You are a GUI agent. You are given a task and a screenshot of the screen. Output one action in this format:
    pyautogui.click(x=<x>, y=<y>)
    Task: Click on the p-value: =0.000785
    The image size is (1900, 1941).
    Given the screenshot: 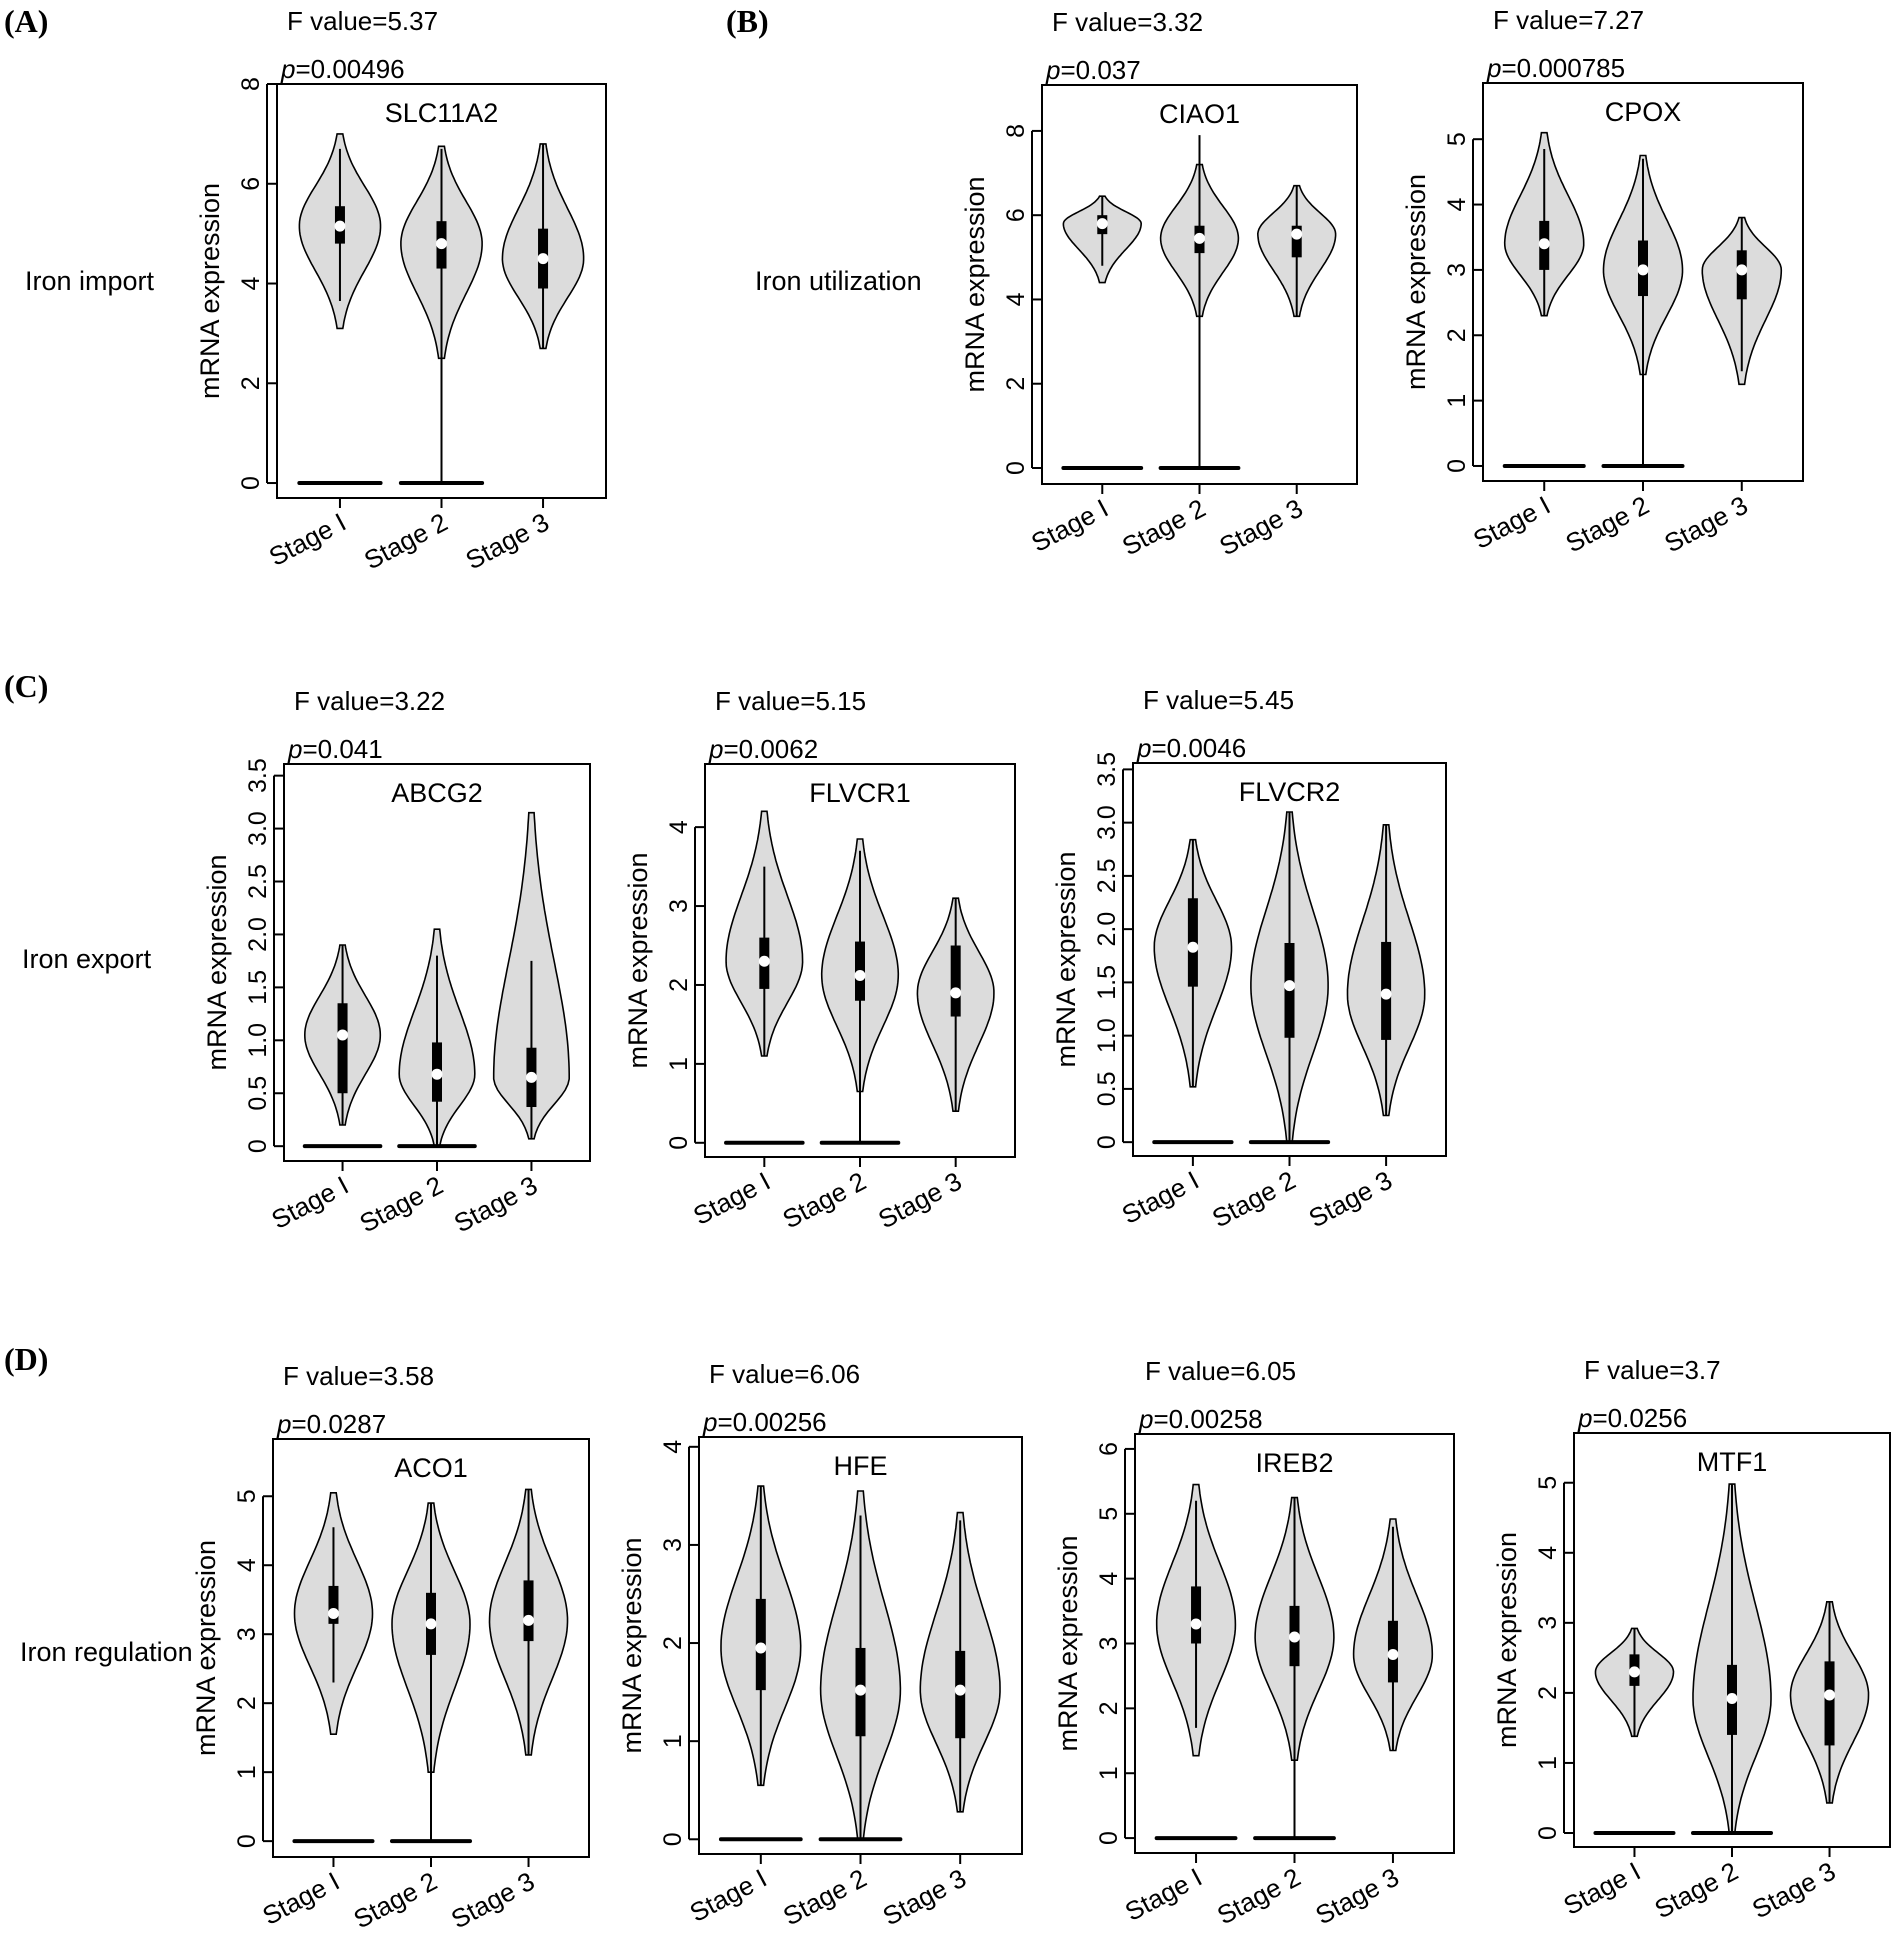 What is the action you would take?
    pyautogui.click(x=1563, y=68)
    